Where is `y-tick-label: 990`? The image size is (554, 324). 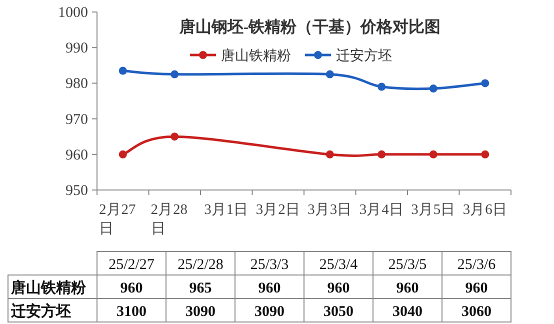
y-tick-label: 990 is located at coordinates (77, 48).